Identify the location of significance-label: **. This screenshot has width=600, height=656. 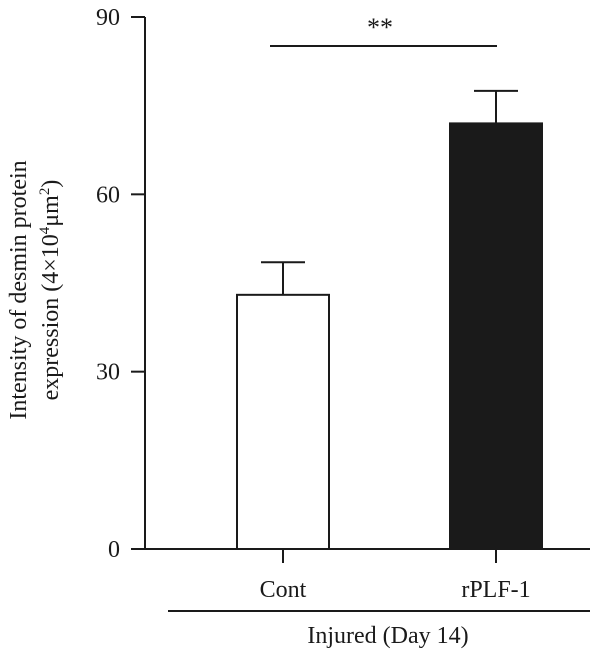
(380, 27).